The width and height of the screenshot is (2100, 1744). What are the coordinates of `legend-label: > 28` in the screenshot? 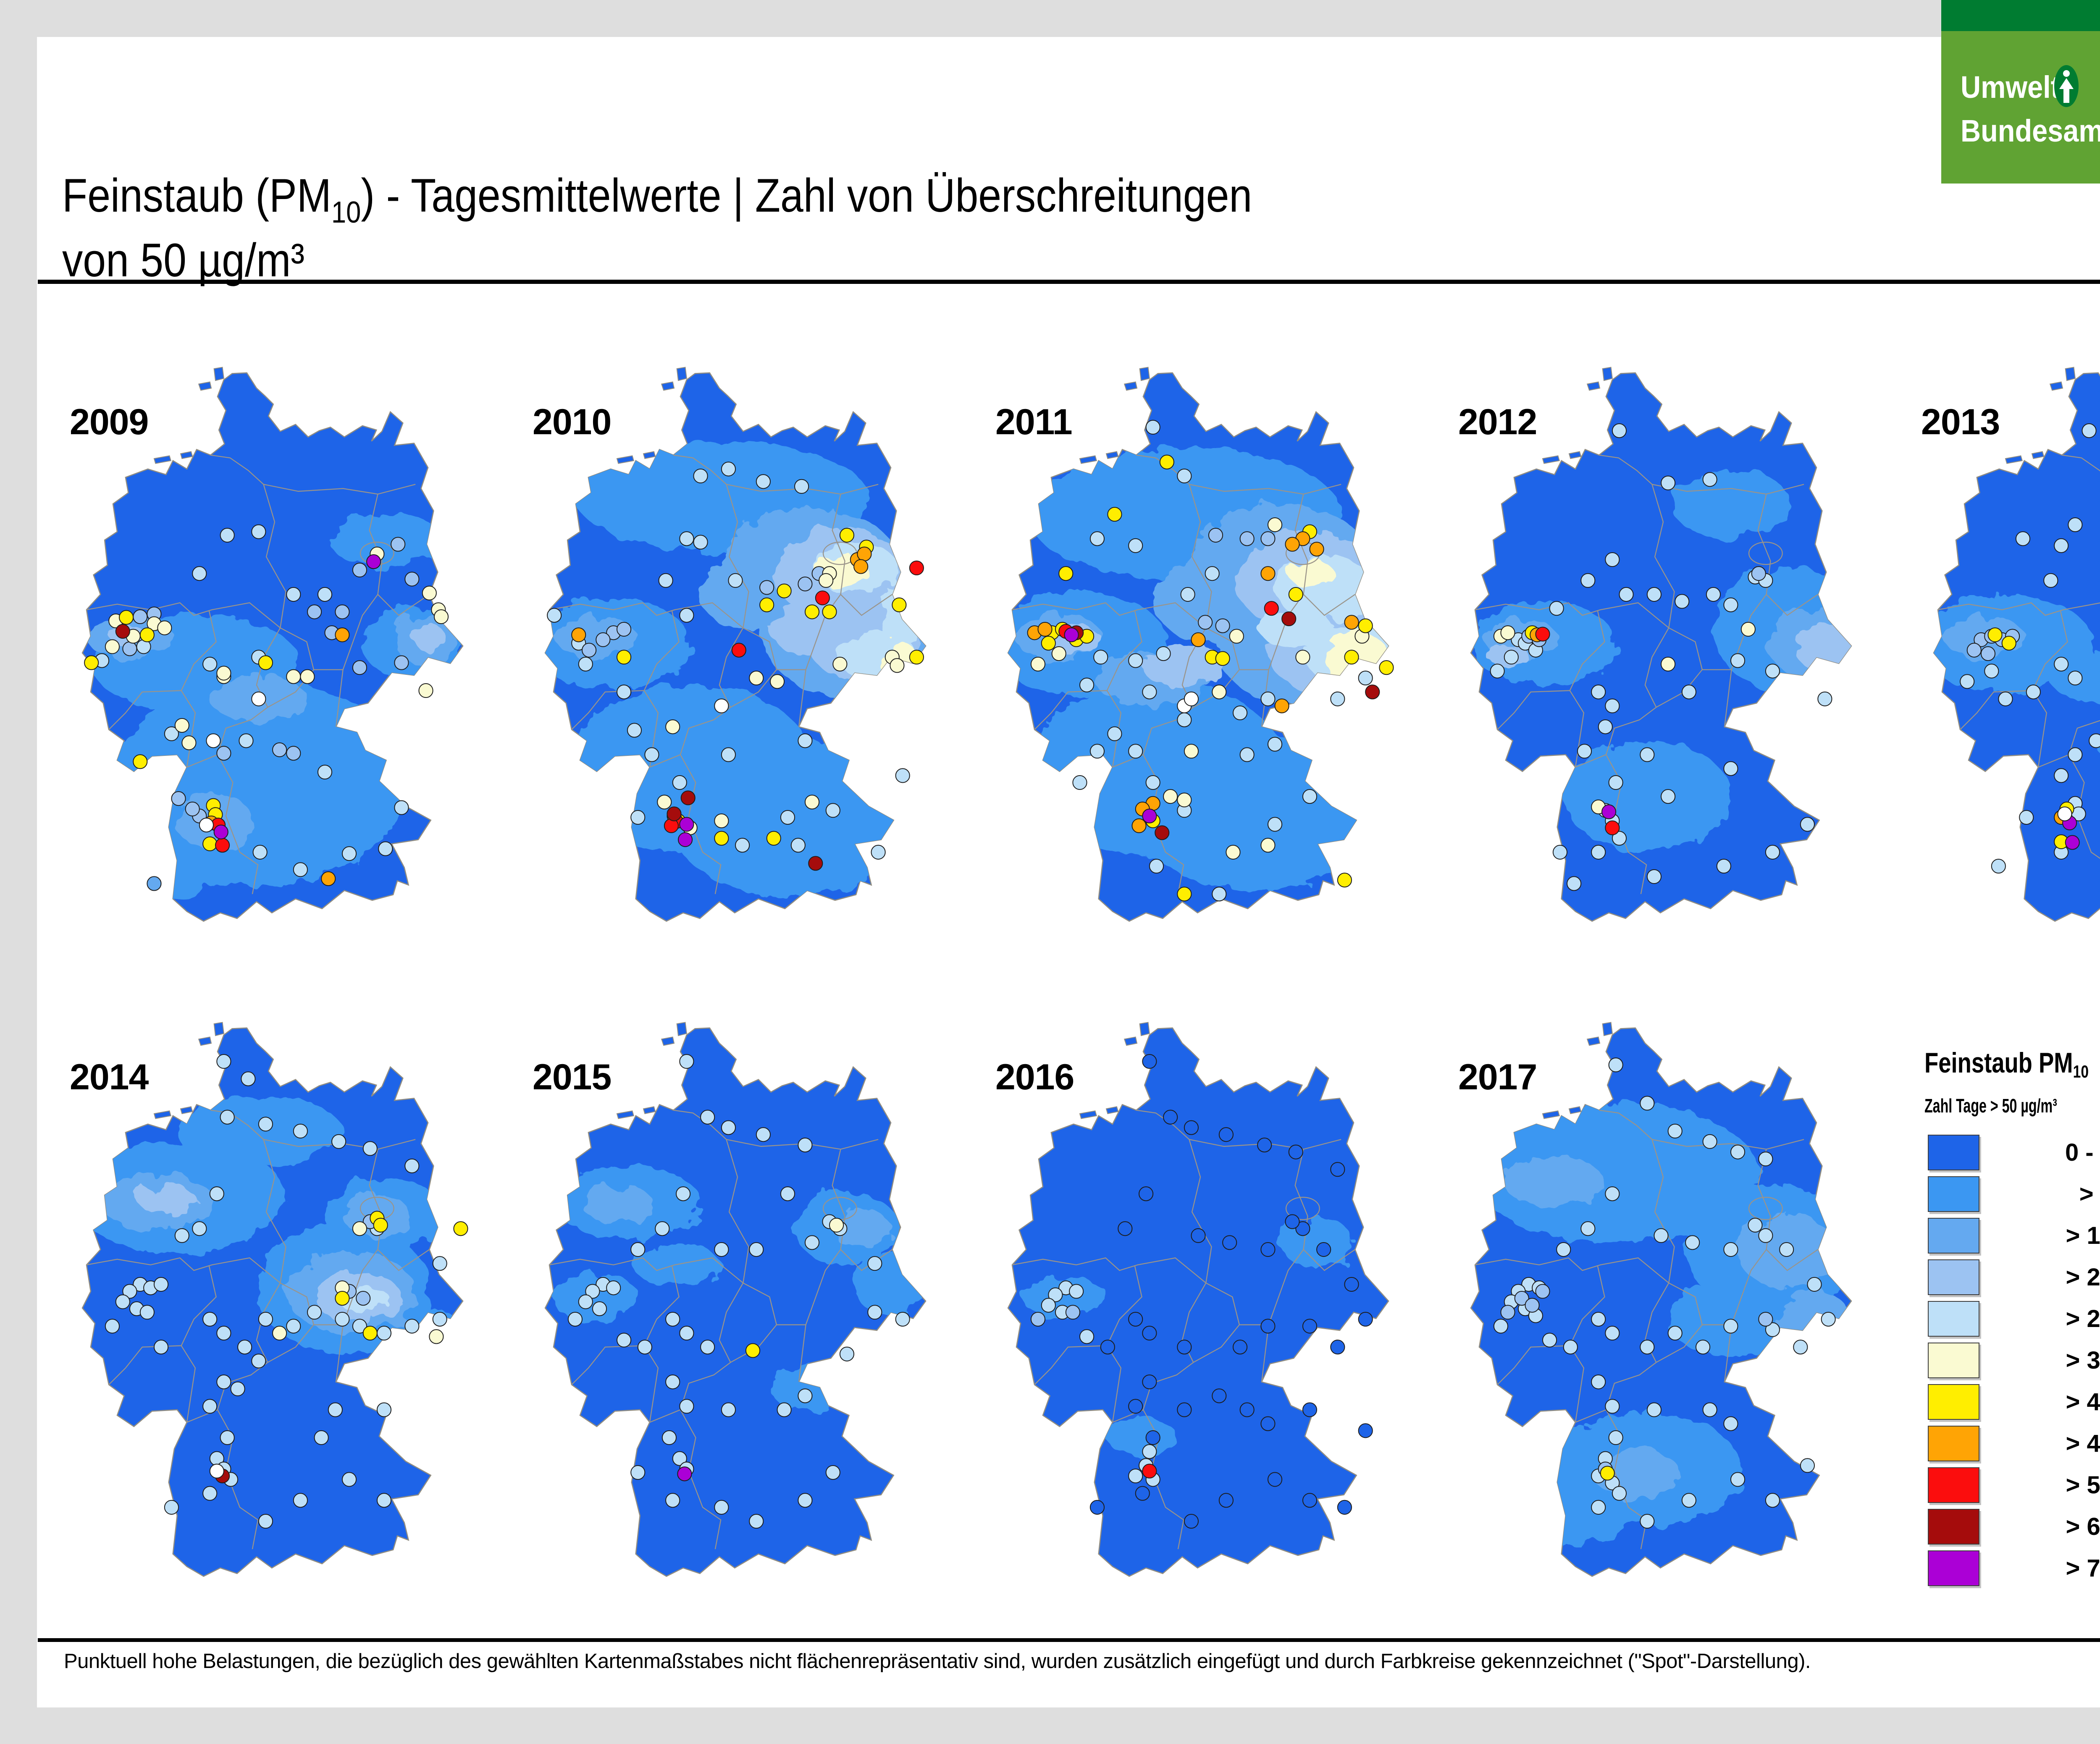 It's located at (2083, 1319).